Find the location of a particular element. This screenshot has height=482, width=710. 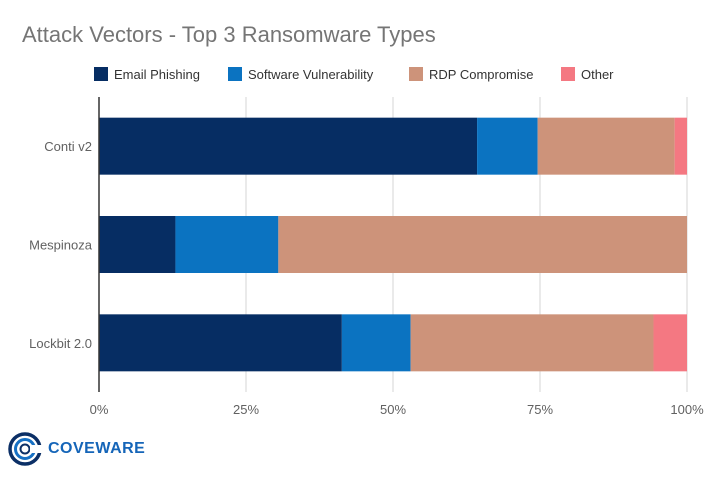

x-tick-label: 75% is located at coordinates (540, 409).